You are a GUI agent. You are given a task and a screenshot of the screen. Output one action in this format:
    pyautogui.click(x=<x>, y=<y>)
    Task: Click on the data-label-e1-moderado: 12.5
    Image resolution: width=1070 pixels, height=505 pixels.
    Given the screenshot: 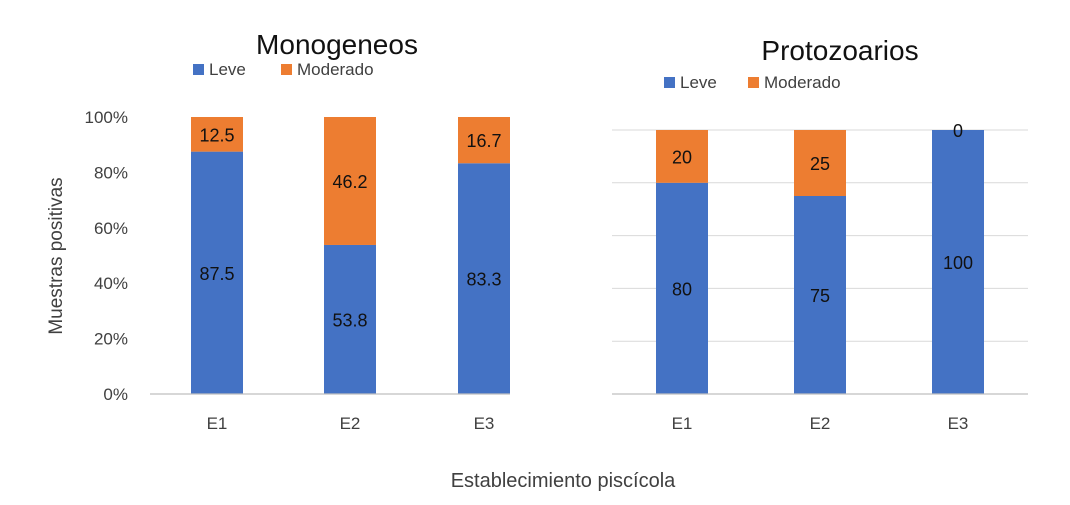 What is the action you would take?
    pyautogui.click(x=216, y=135)
    